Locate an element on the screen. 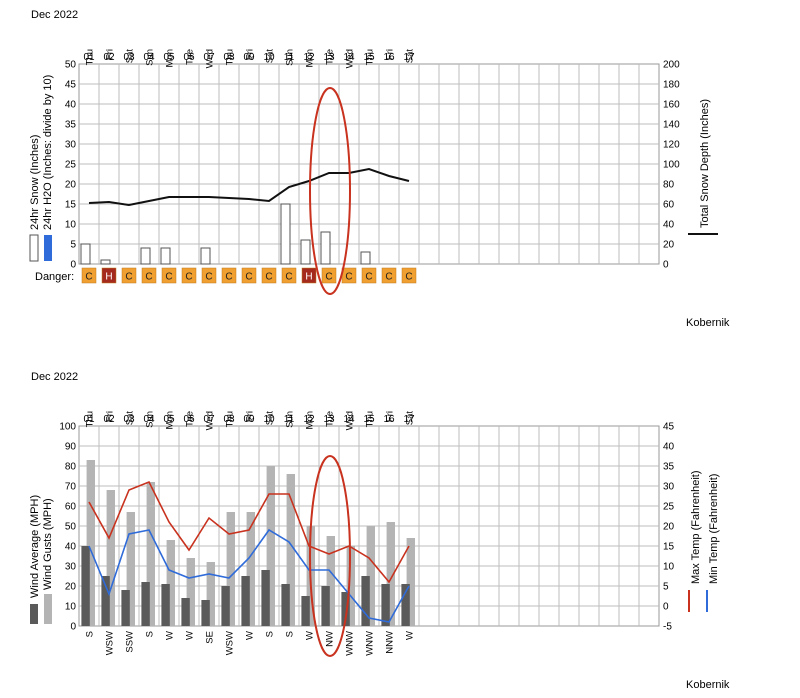 This screenshot has width=800, height=698. left-tick-label: 70 is located at coordinates (71, 487).